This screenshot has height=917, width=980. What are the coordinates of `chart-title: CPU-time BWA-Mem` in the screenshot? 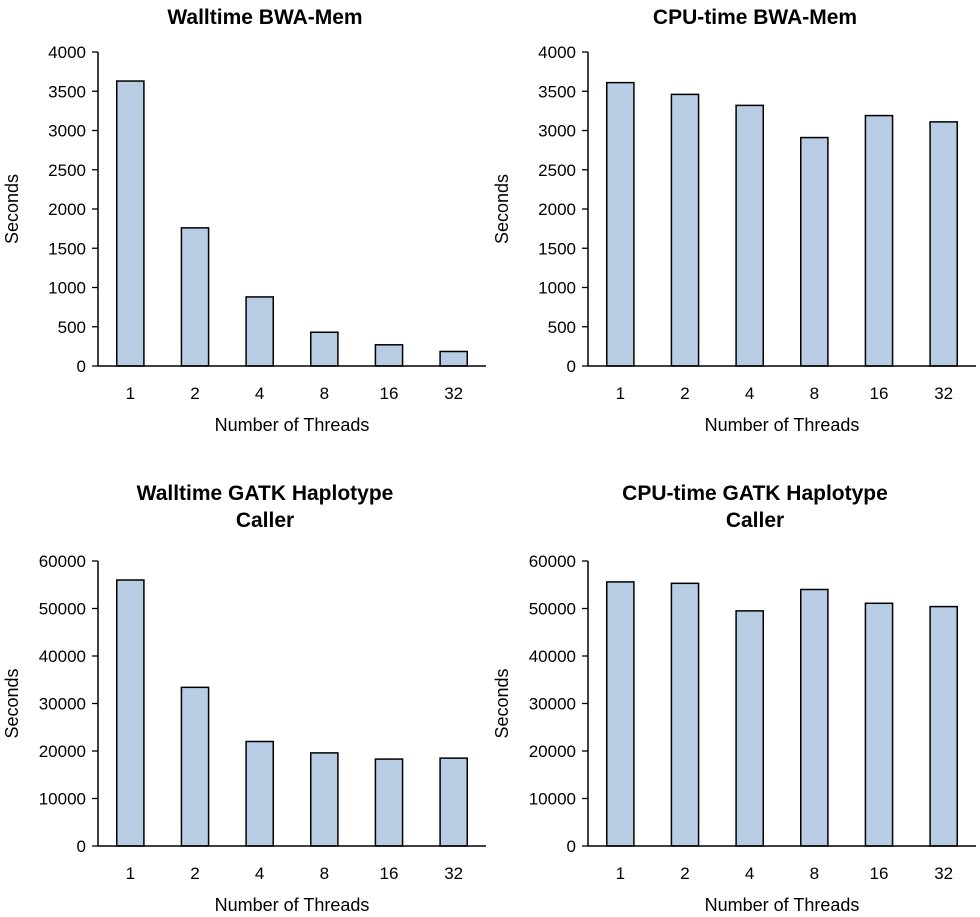 It's located at (755, 17).